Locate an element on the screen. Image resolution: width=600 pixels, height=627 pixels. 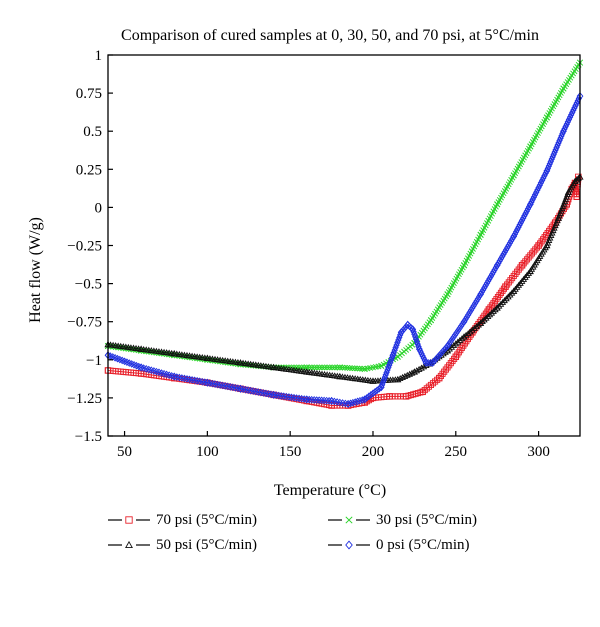
y-tick-label: 0.75 is located at coordinates (89, 94).